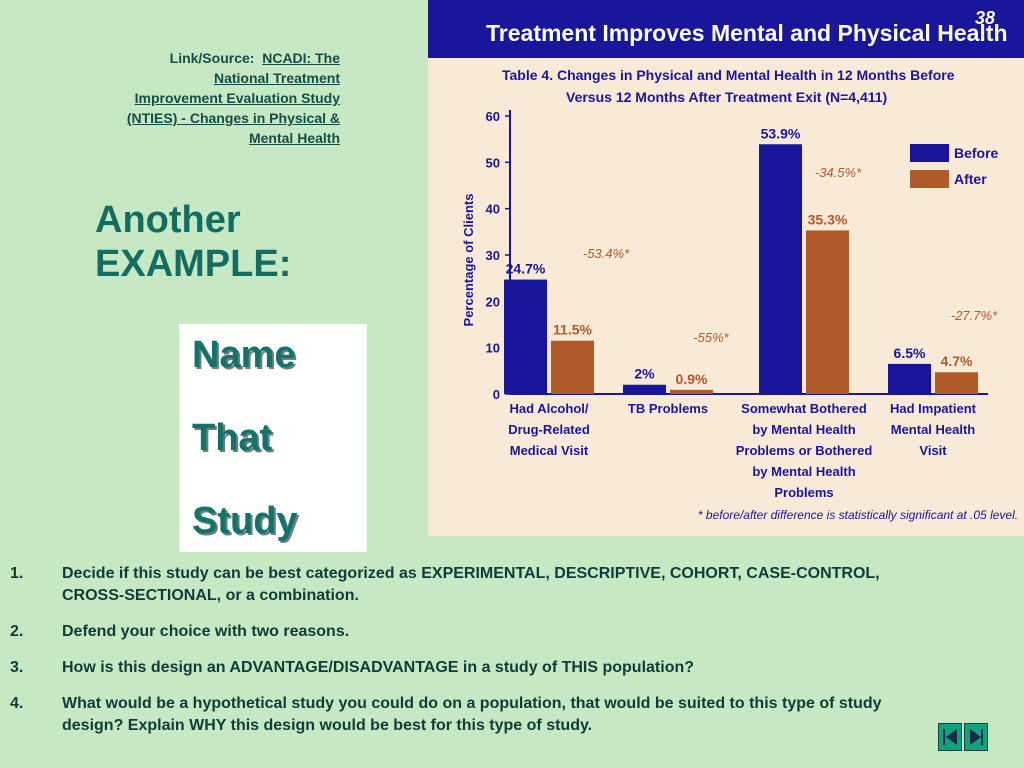  Describe the element at coordinates (929, 179) in the screenshot. I see `legend-swatch-after` at that location.